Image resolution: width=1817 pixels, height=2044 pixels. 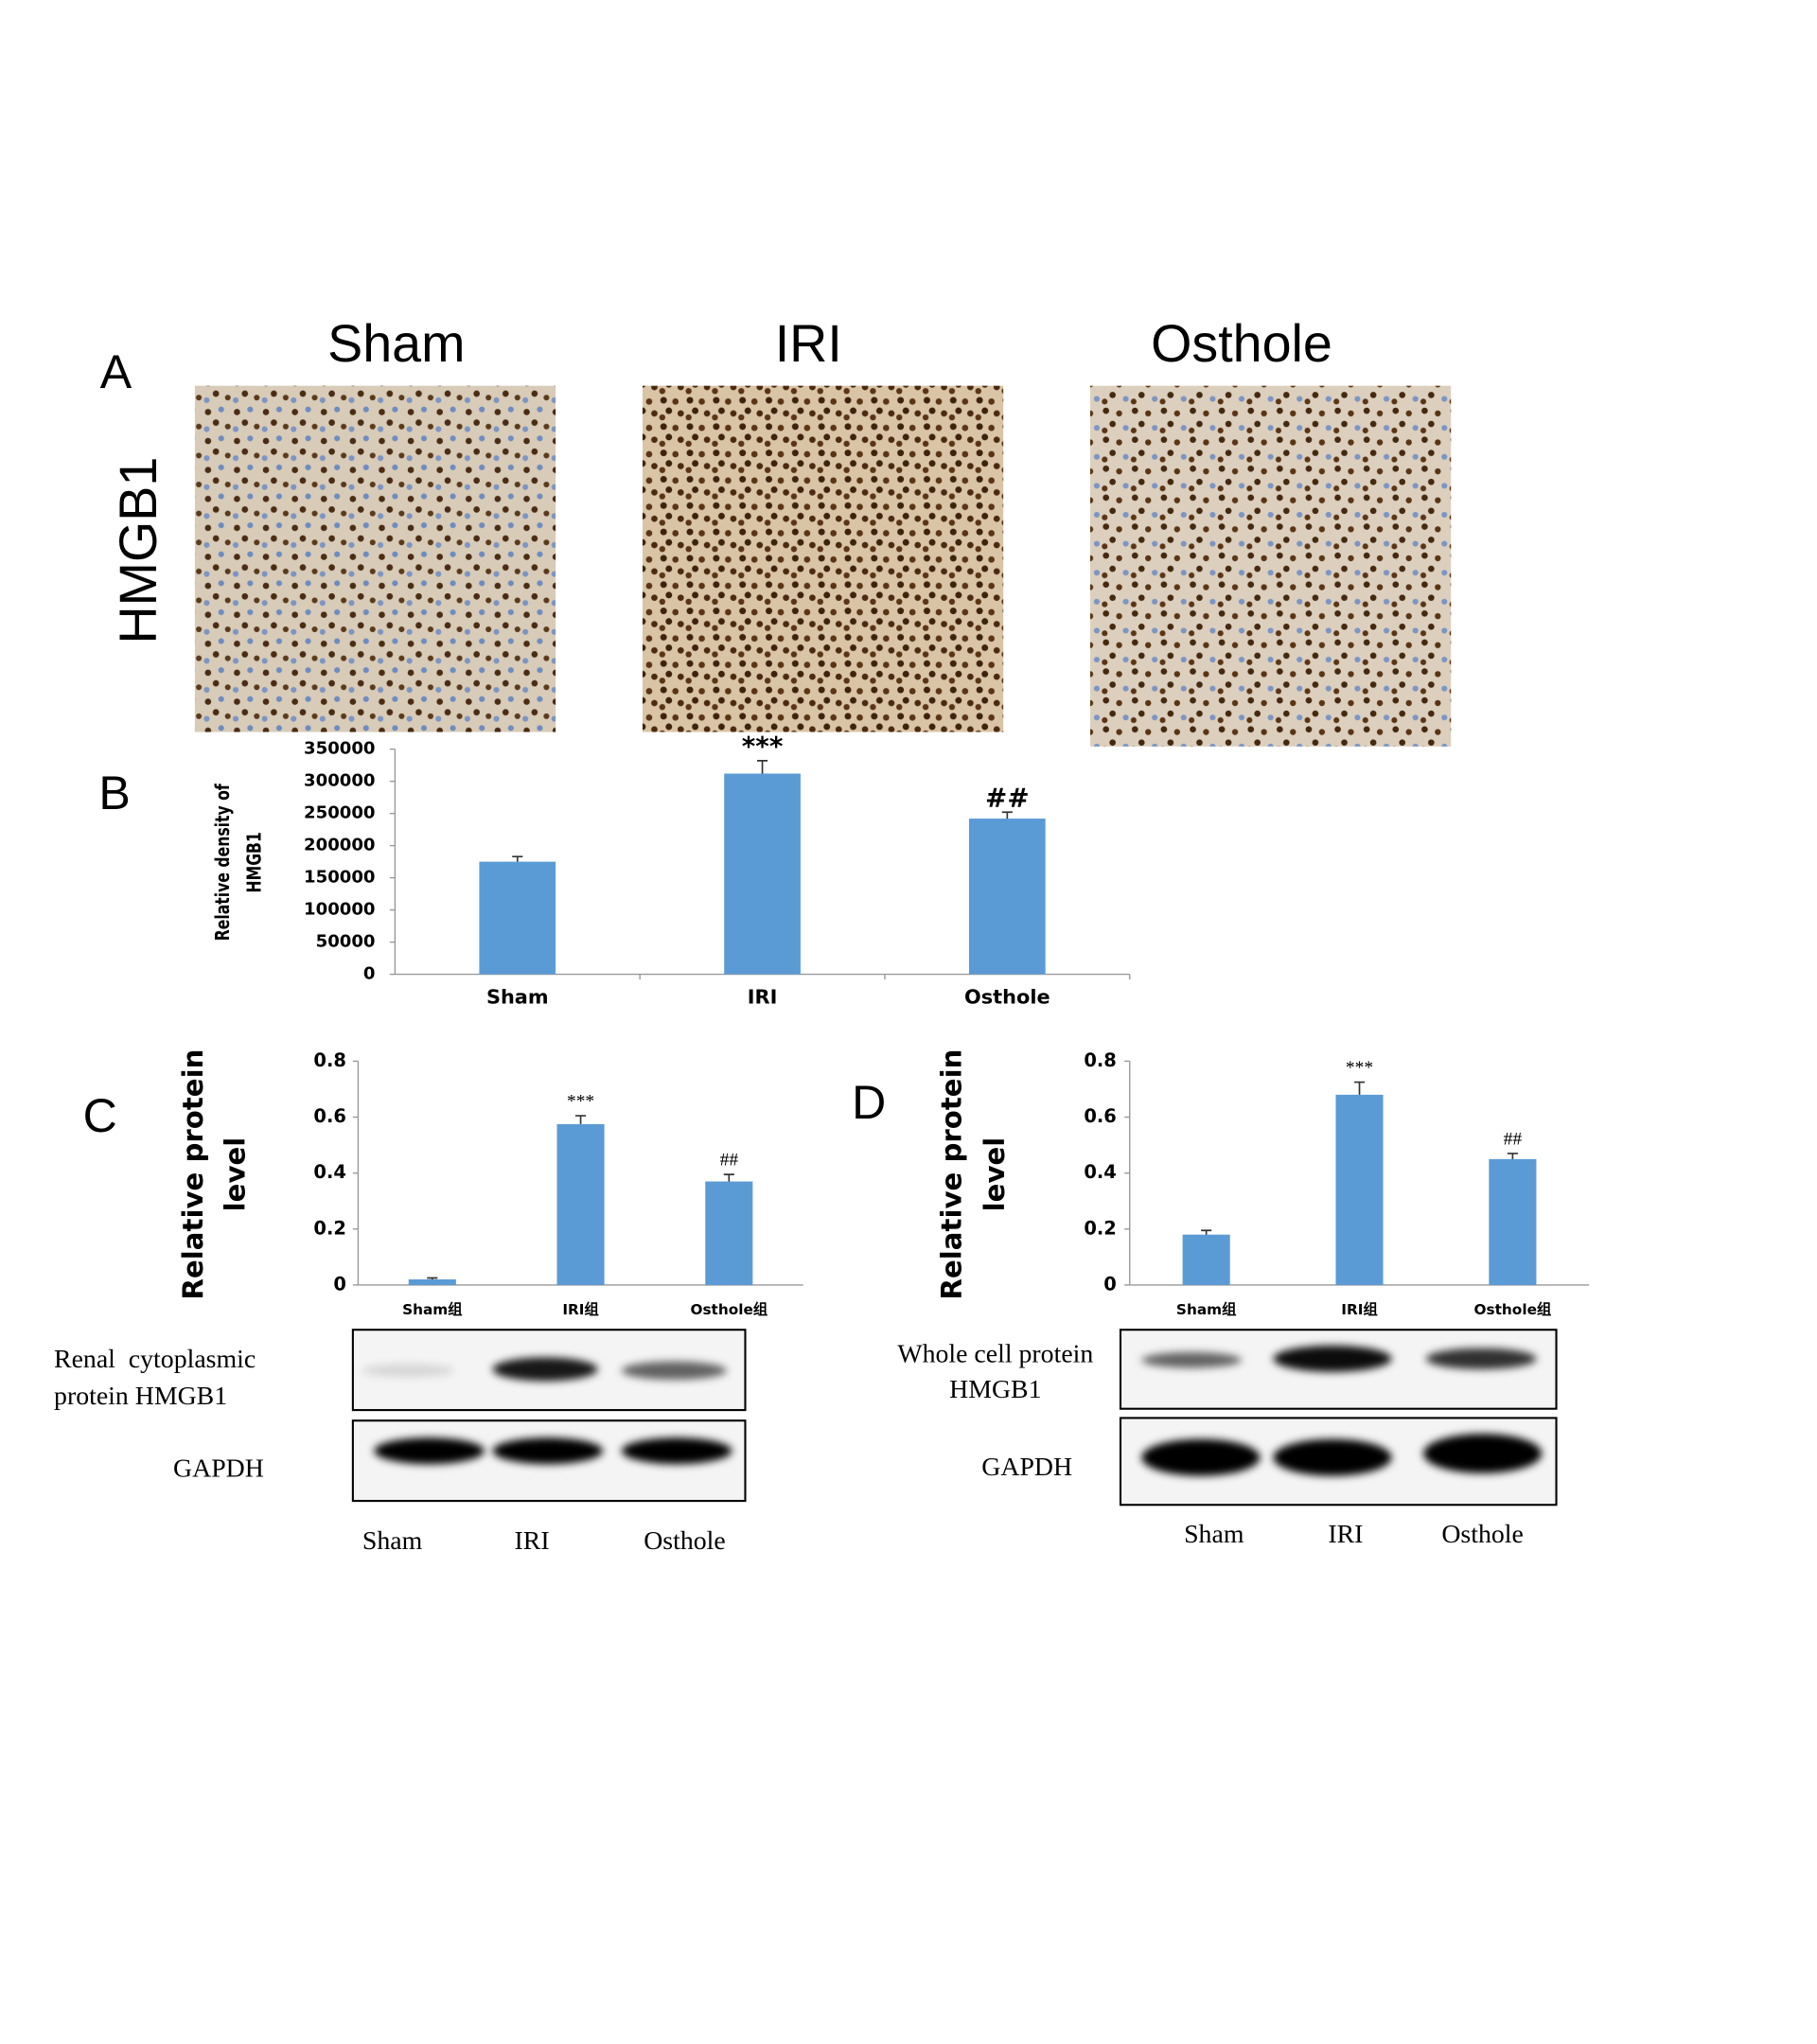 What do you see at coordinates (995, 1353) in the screenshot?
I see `blot-protein-label: Whole cell protein` at bounding box center [995, 1353].